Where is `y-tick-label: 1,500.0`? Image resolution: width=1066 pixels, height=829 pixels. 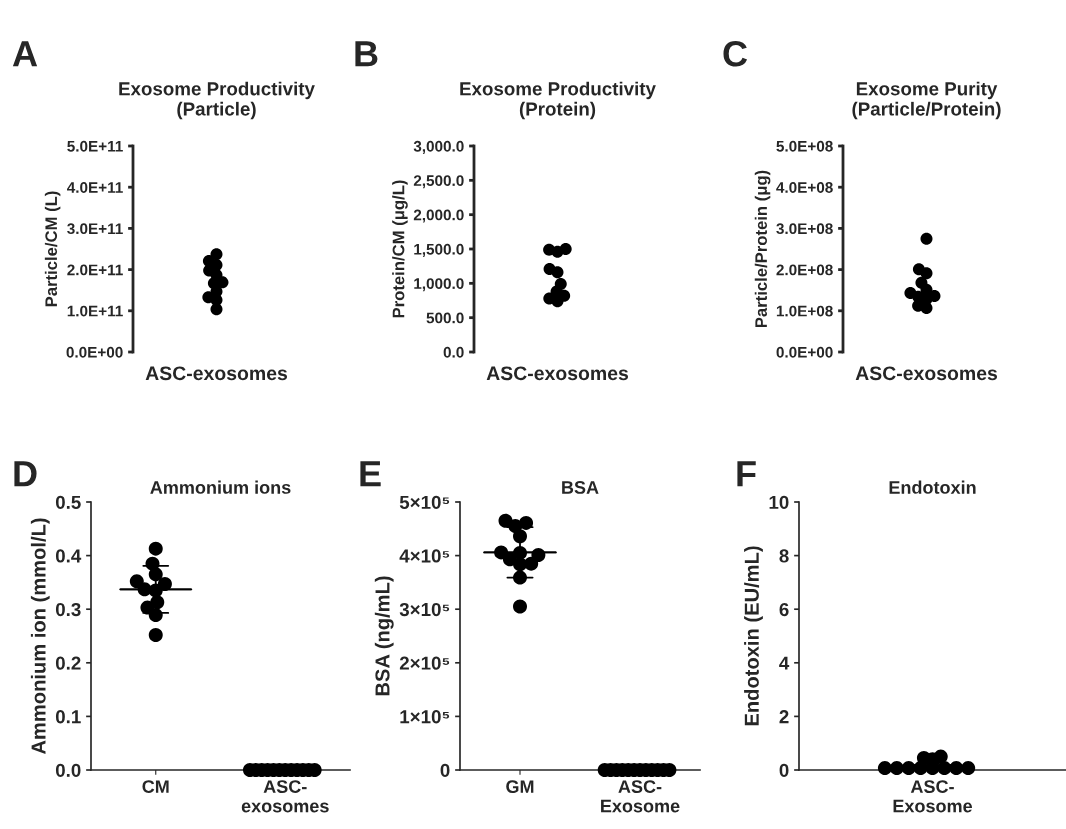
y-tick-label: 1,500.0 is located at coordinates (439, 250).